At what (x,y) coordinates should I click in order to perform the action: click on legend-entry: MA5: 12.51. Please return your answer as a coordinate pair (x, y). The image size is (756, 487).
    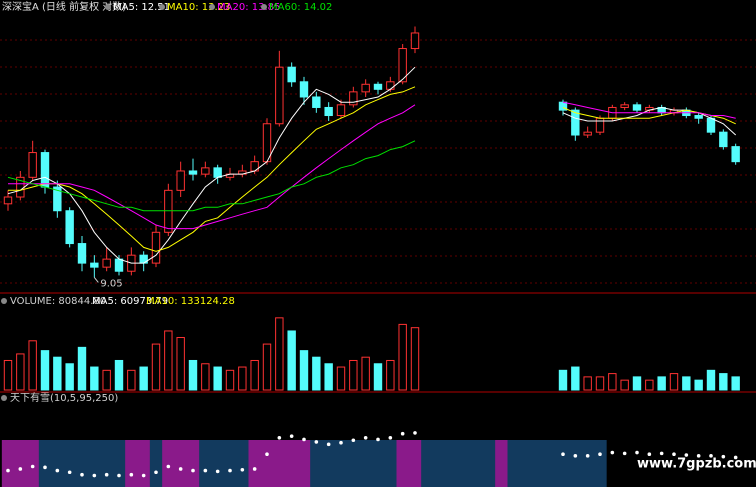
    Looking at the image, I should click on (141, 7).